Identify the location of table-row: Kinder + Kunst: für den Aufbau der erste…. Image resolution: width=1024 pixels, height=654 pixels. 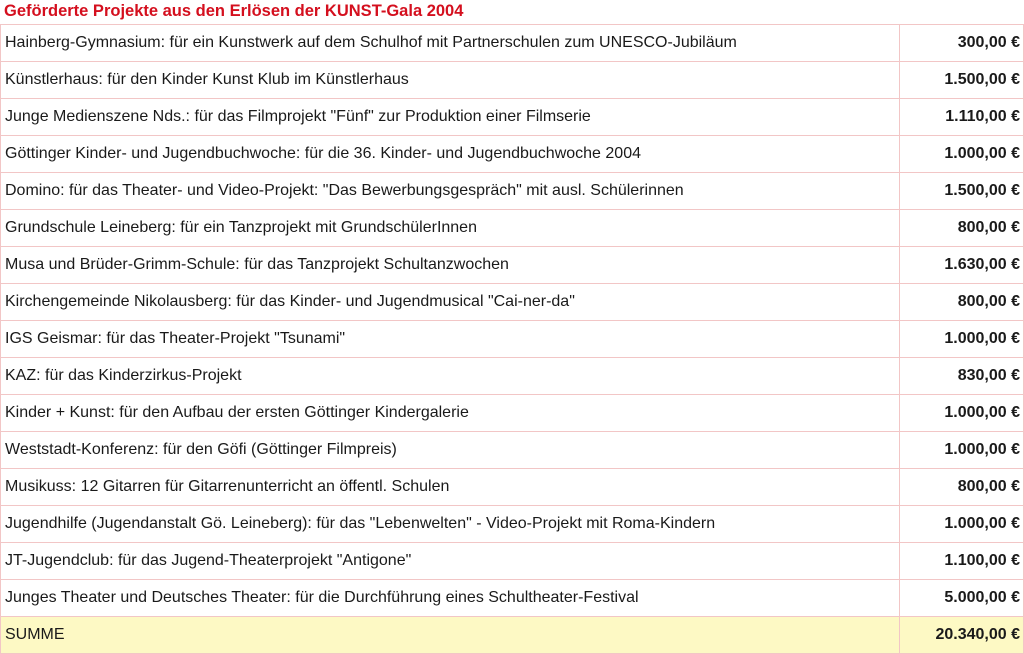
(512, 413).